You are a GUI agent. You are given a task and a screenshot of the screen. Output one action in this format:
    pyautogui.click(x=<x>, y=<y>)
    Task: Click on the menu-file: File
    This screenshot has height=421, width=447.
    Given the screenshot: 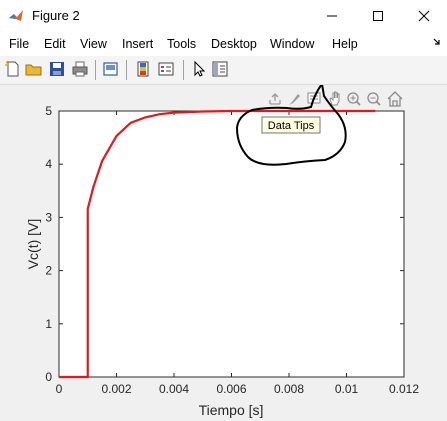 What is the action you would take?
    pyautogui.click(x=19, y=44)
    